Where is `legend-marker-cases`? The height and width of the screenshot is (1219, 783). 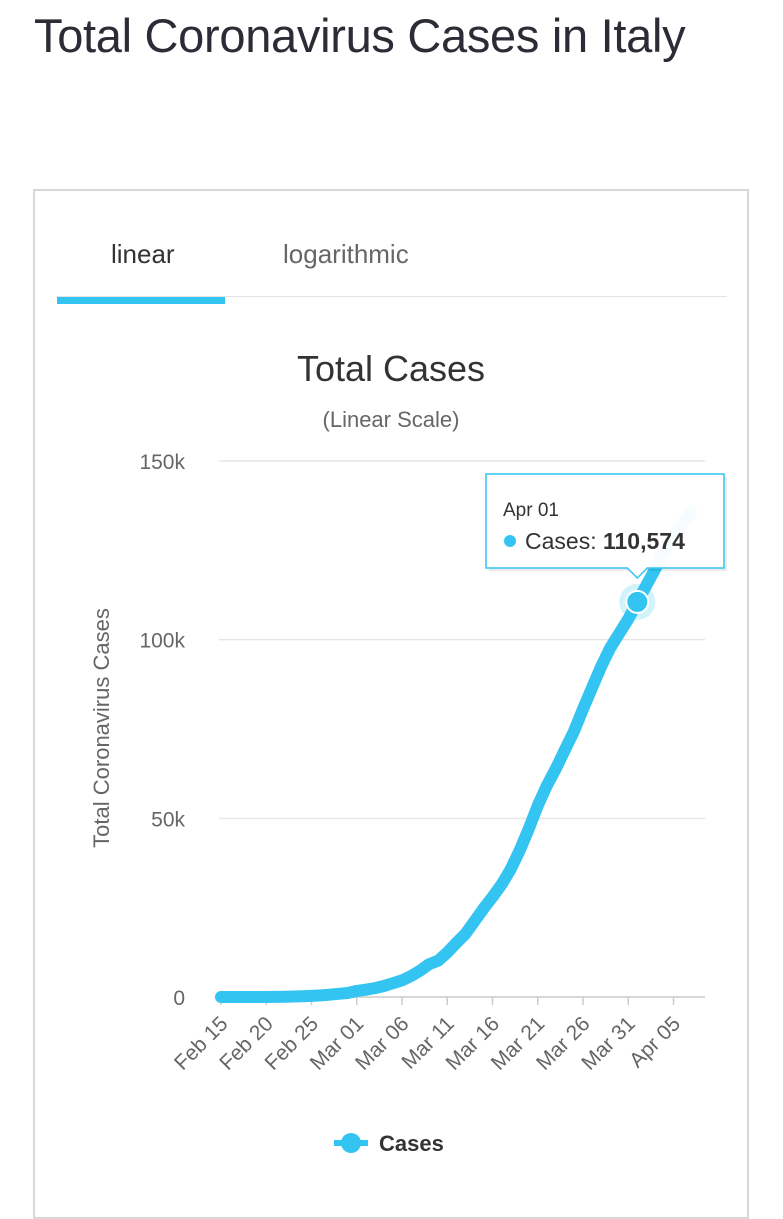
legend-marker-cases is located at coordinates (351, 1143).